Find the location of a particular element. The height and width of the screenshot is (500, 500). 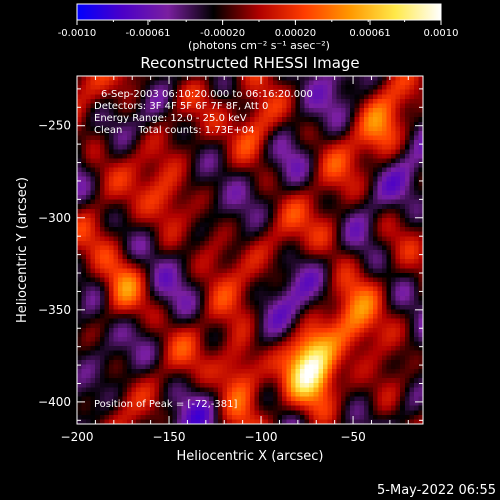

chart-title: Reconstructed RHESSI Image is located at coordinates (249, 63).